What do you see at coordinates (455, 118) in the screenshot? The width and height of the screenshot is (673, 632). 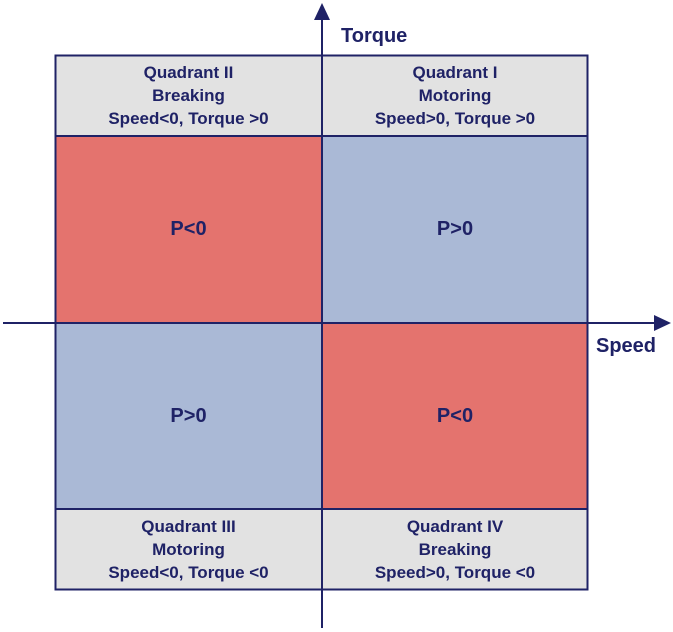 I see `quadrant-i-condition: Speed>0, Torque >0` at bounding box center [455, 118].